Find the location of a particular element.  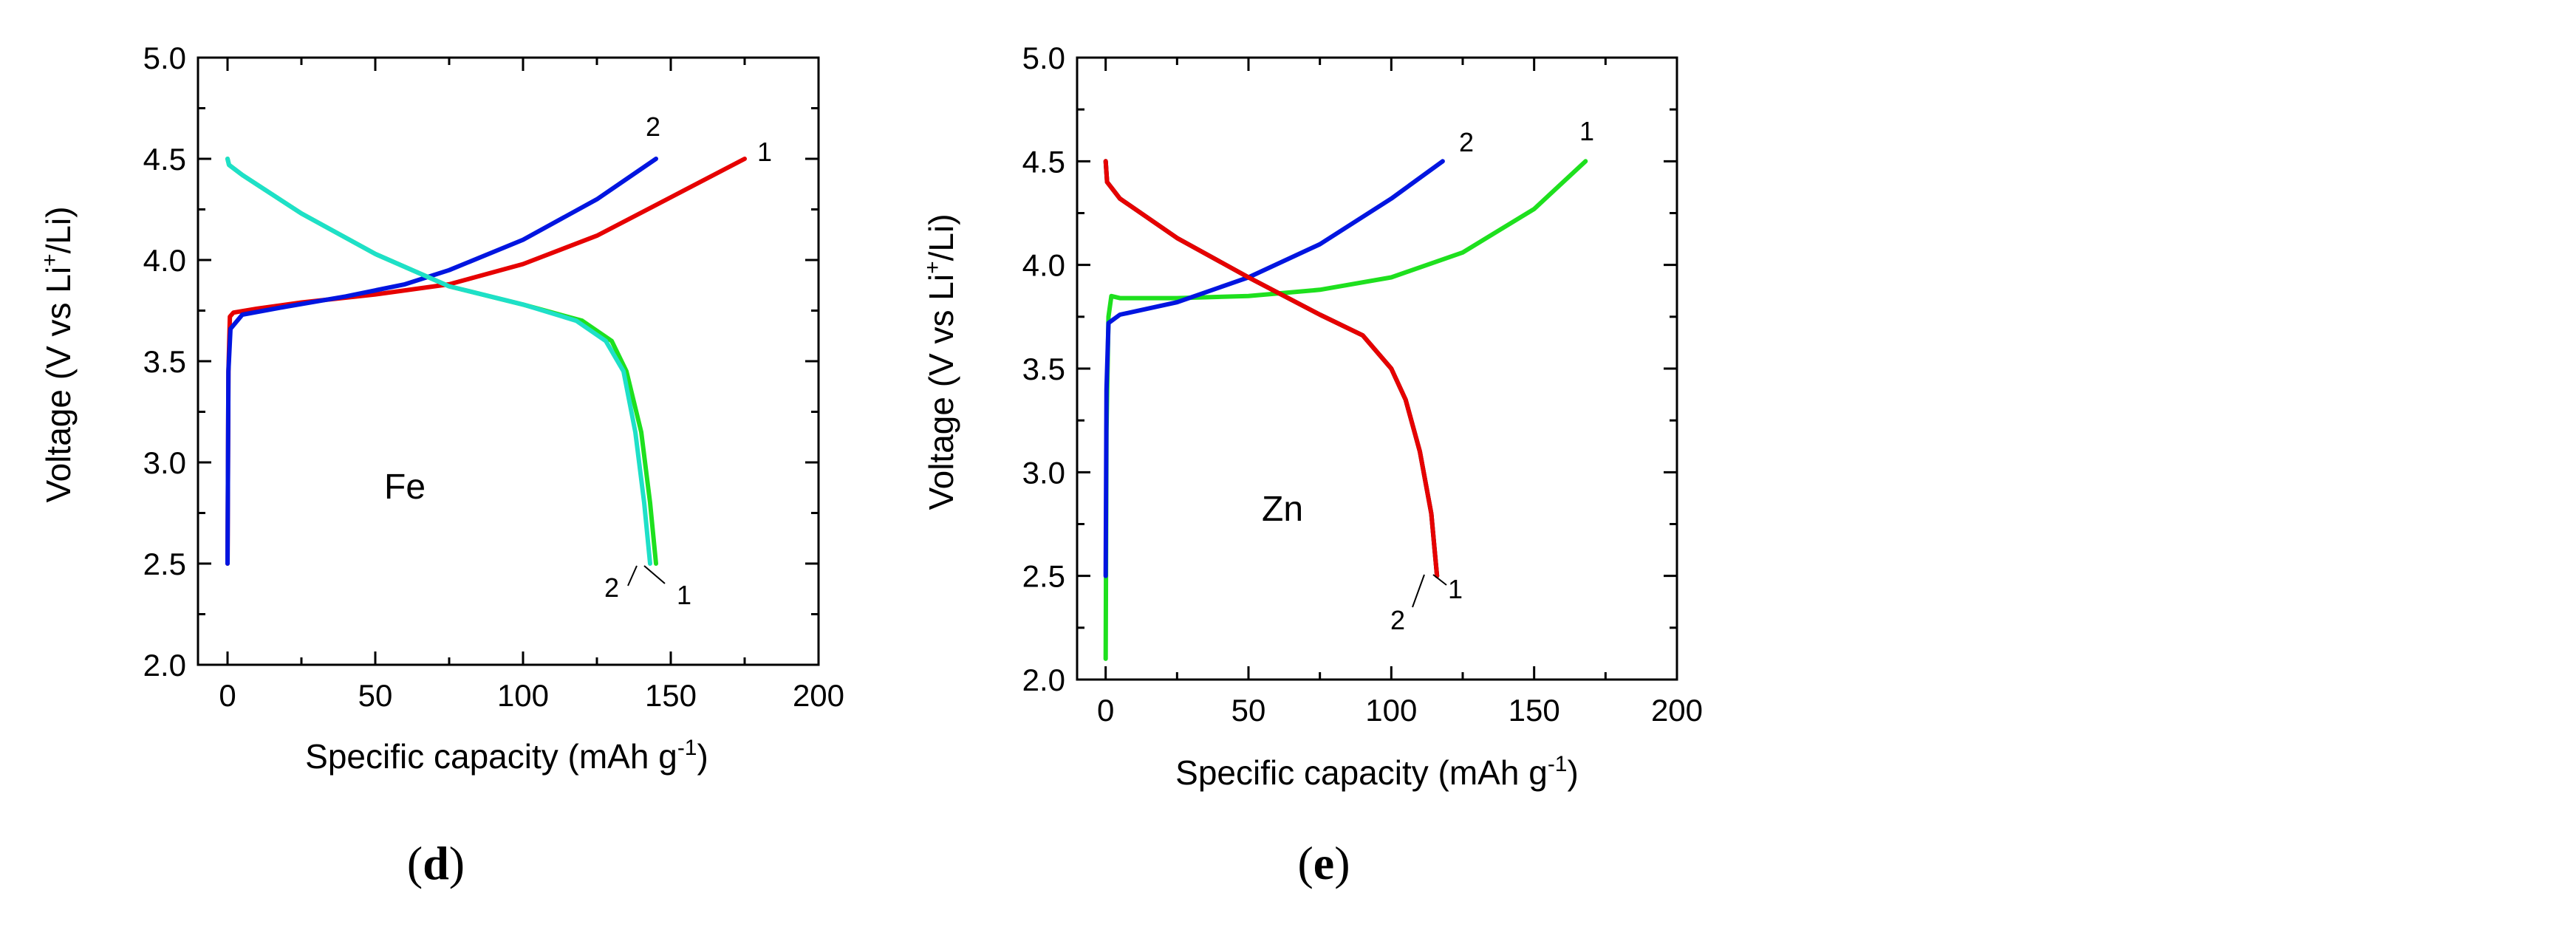

panel-label-e: (e) is located at coordinates (1323, 863).